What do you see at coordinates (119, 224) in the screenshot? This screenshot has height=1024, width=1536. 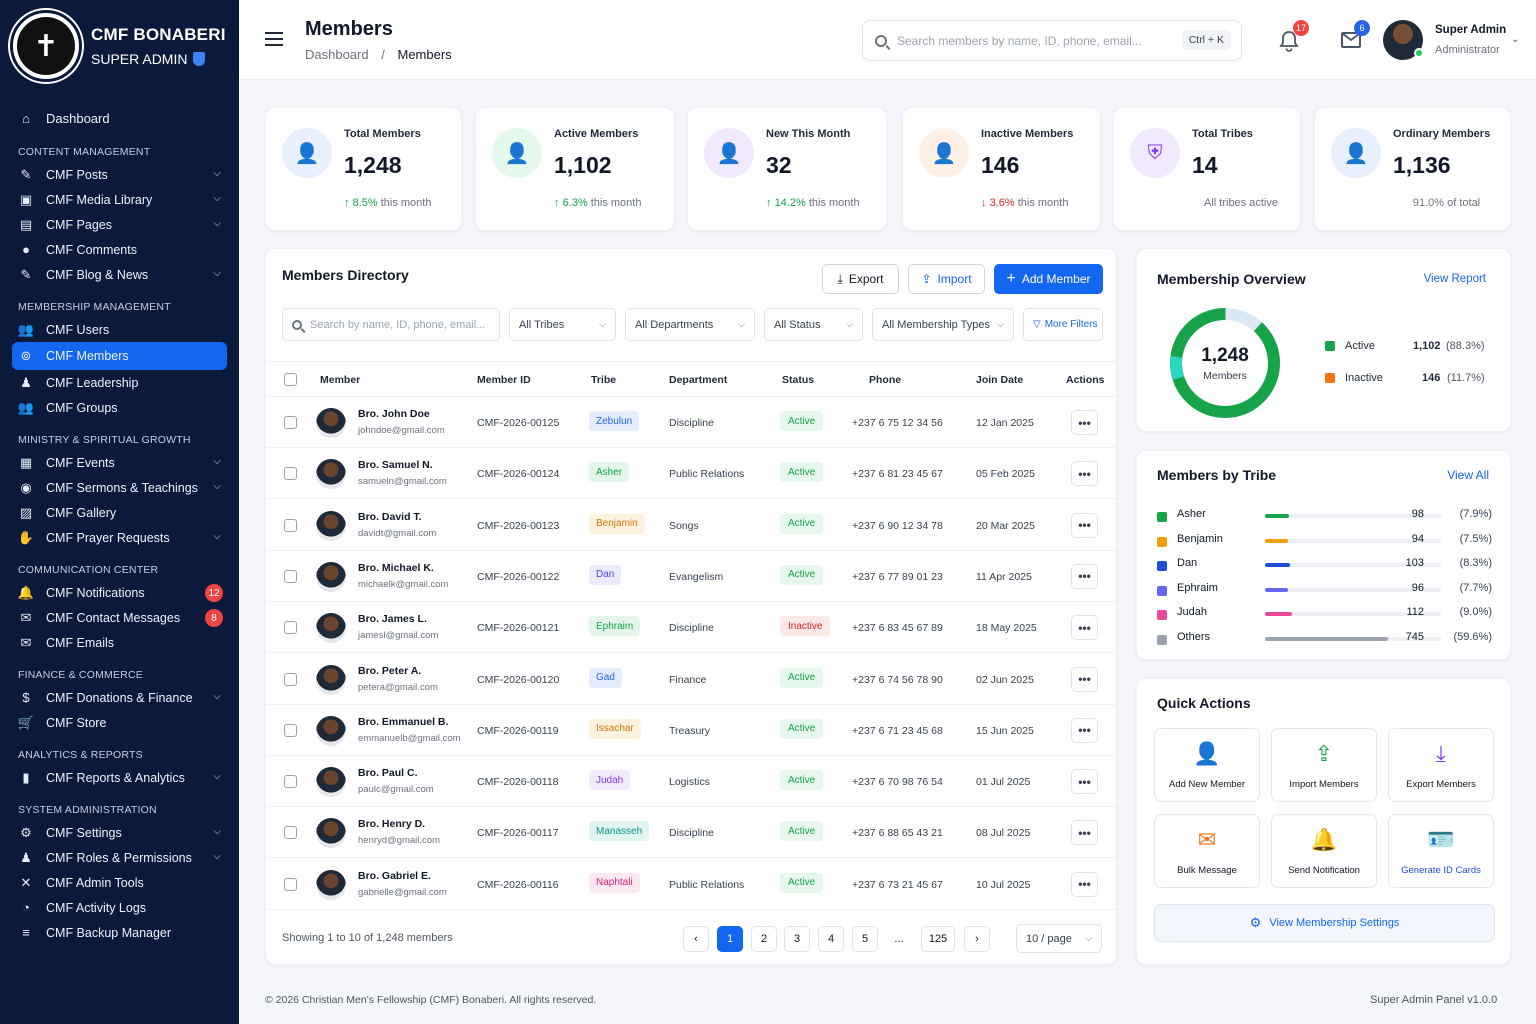 I see `sidebar-item-cmf-pages: ▤ CMF Pages ⌵` at bounding box center [119, 224].